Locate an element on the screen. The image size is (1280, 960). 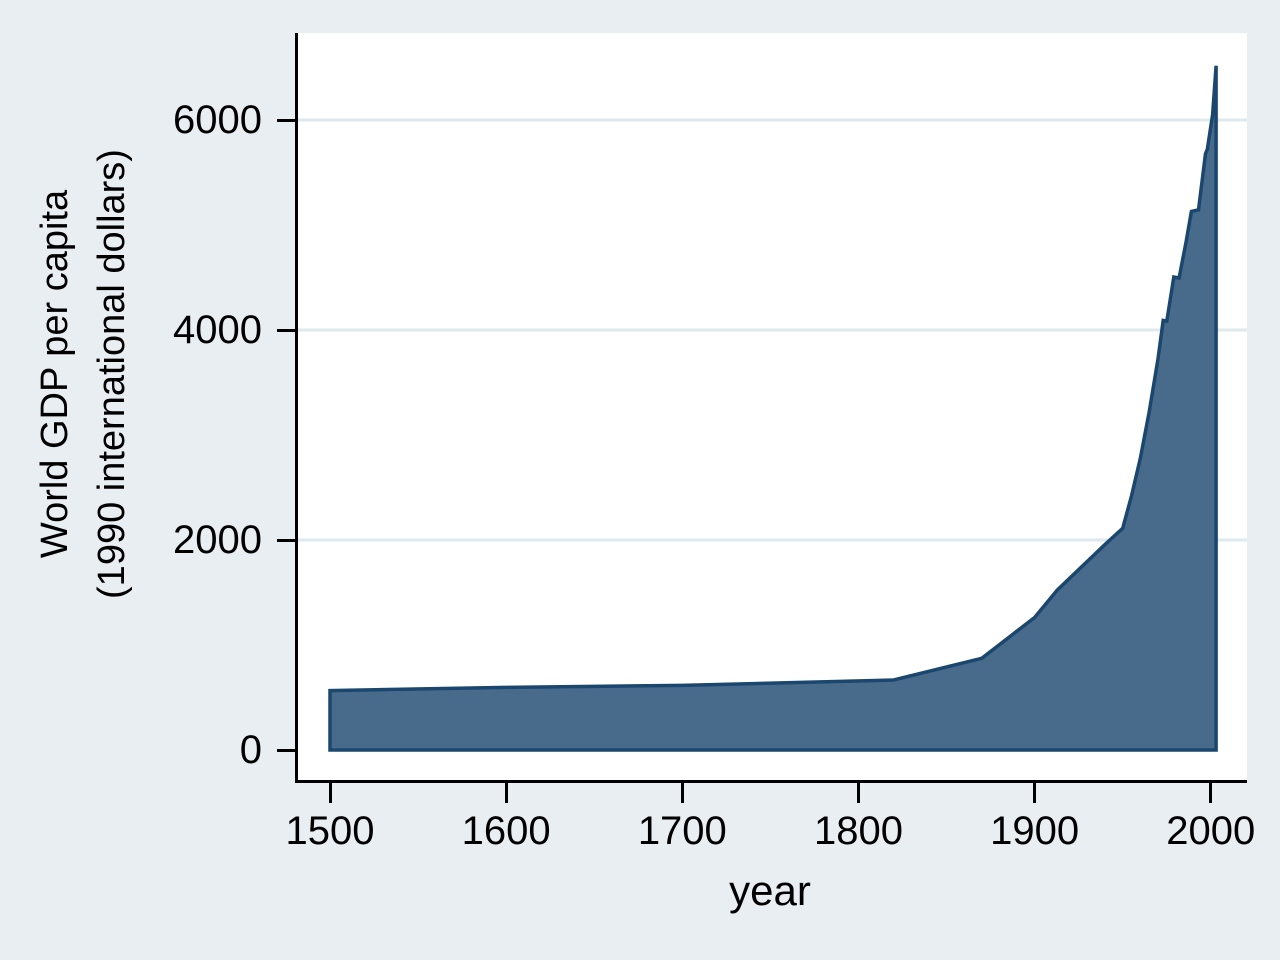
x-tick-label-1500: 1500 is located at coordinates (330, 831).